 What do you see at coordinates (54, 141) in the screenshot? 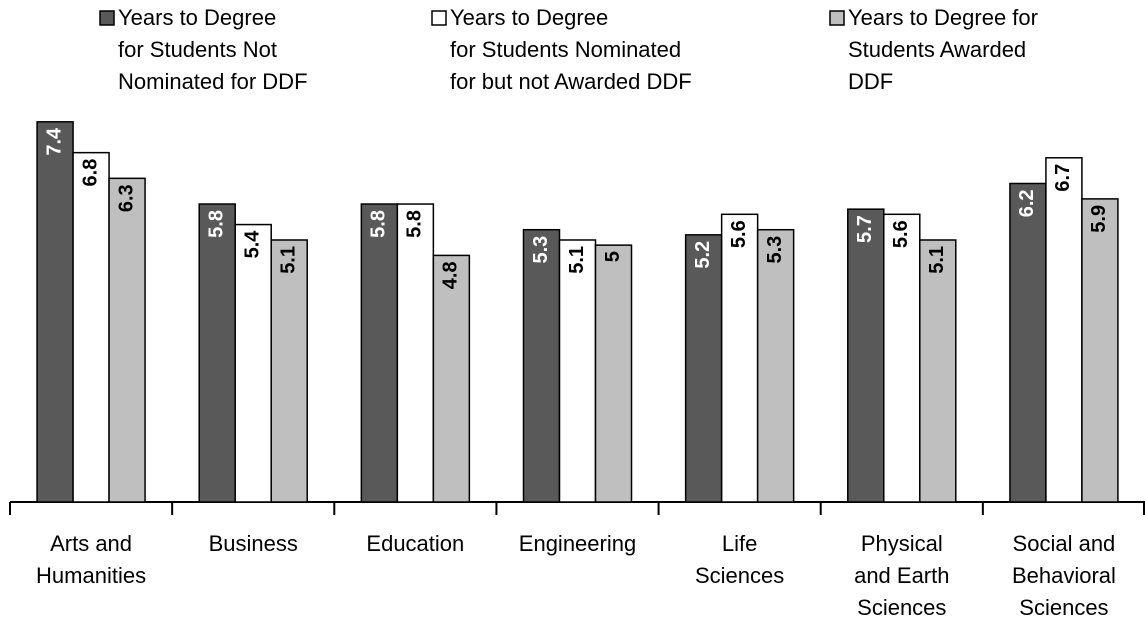
I see `data-label: 7.4` at bounding box center [54, 141].